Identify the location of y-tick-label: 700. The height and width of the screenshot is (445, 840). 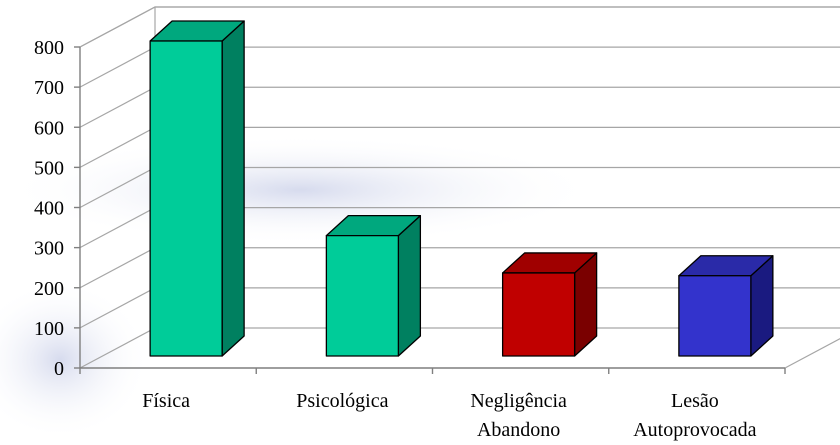
(49, 88).